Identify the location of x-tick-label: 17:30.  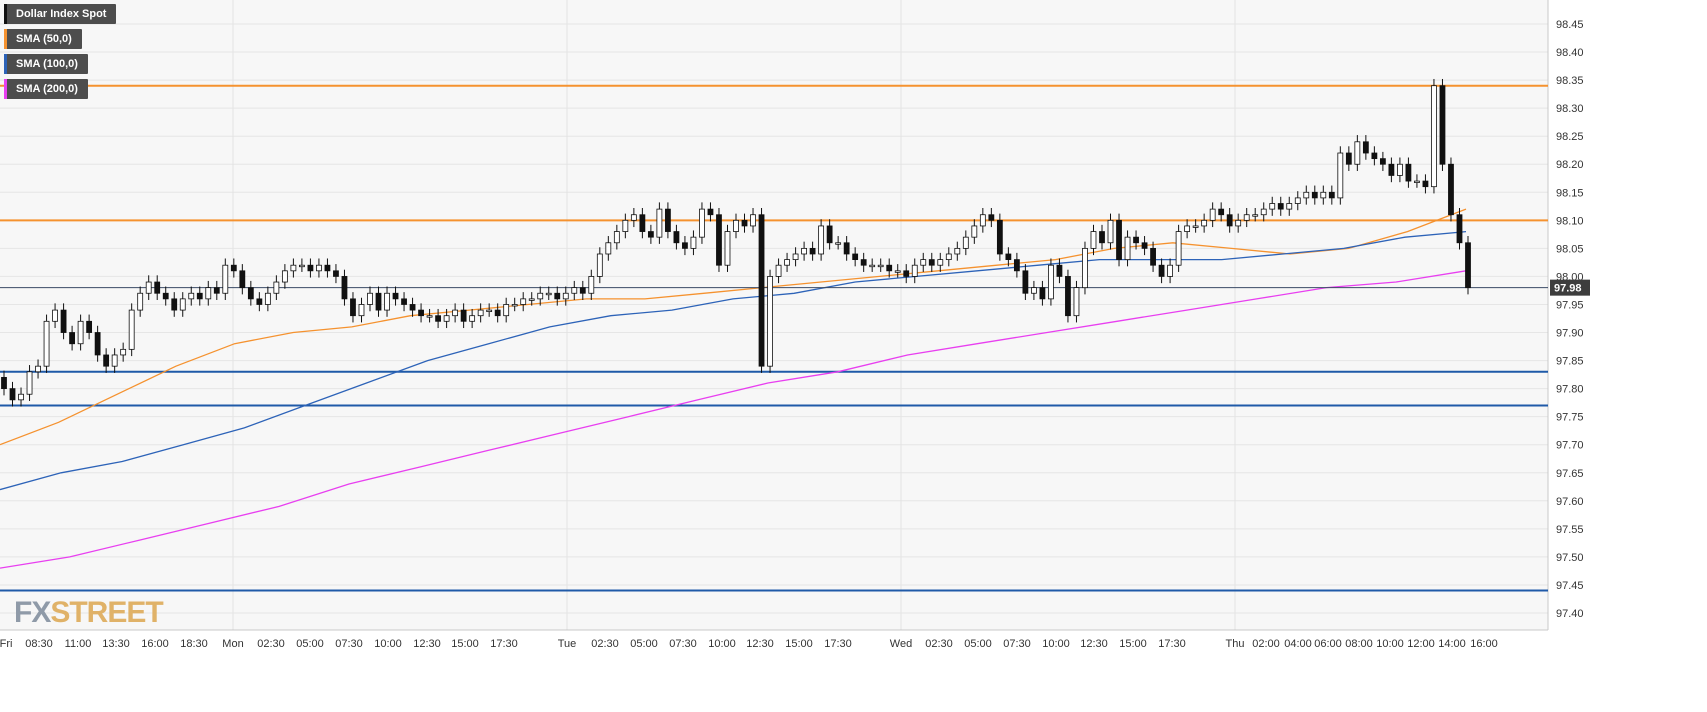
(504, 644).